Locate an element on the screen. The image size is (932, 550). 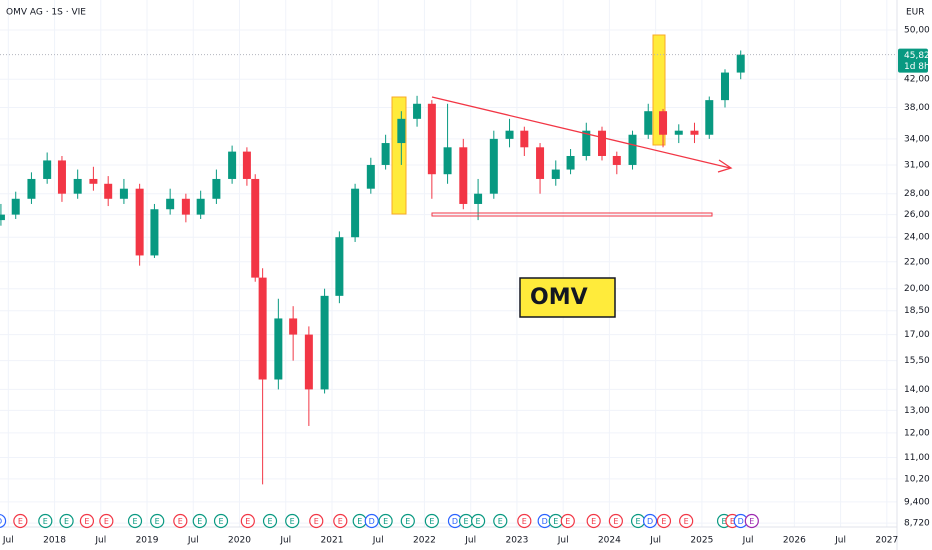
y-tick-label: 24,00 is located at coordinates (917, 238).